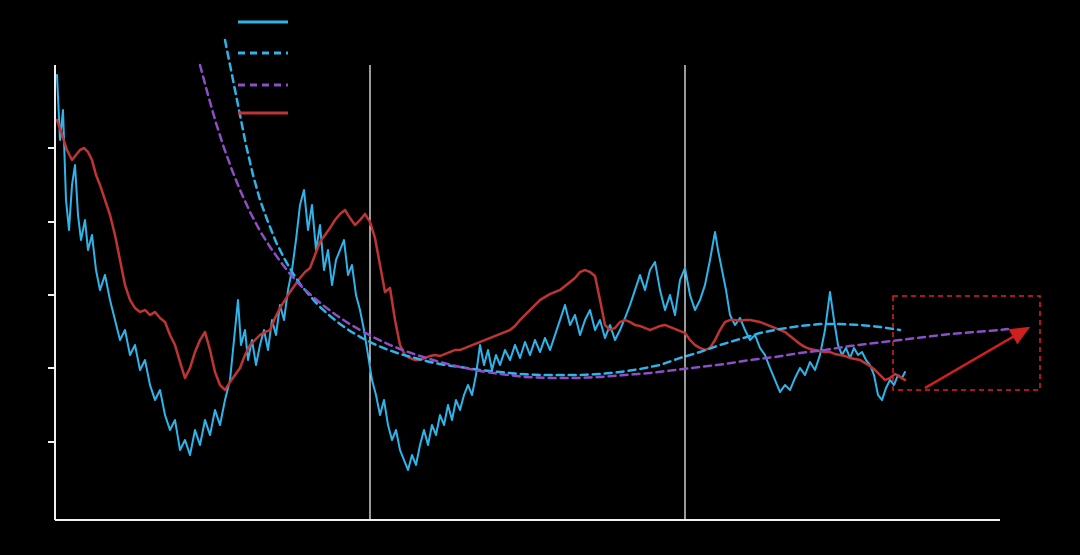  I want to click on highlight-box, so click(966, 343).